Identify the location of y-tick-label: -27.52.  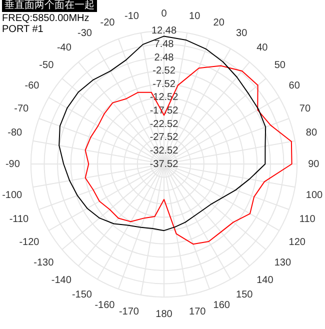
(164, 138).